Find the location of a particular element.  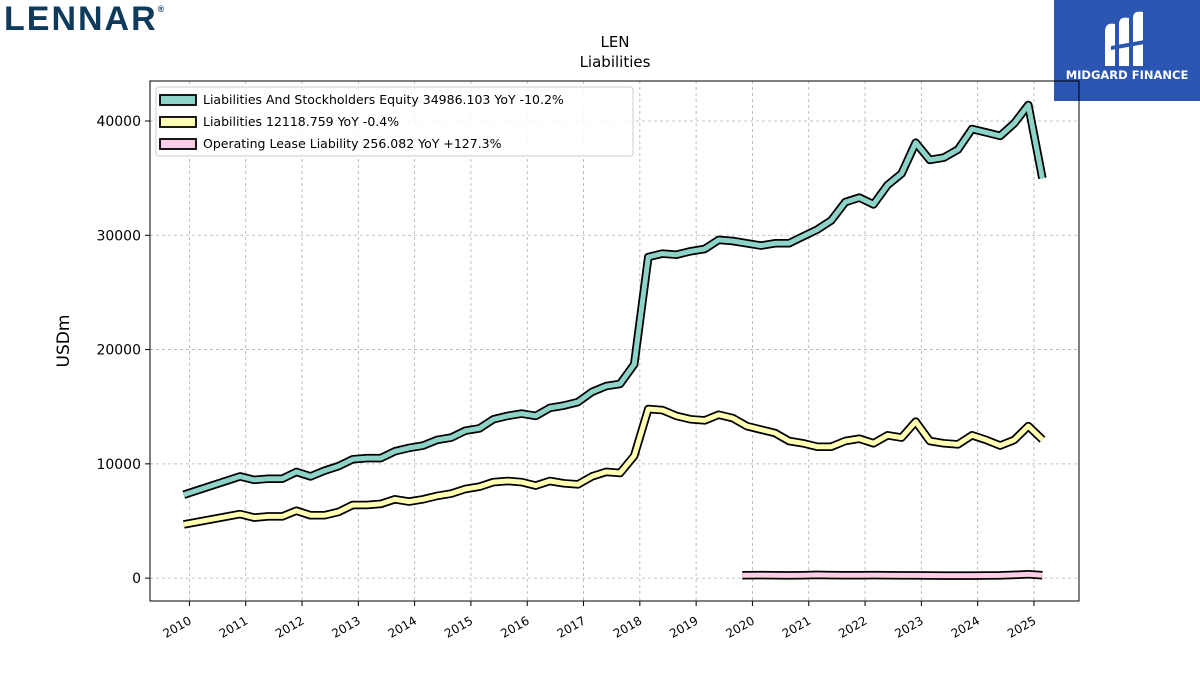

x-tick-label: 2020 is located at coordinates (739, 626).